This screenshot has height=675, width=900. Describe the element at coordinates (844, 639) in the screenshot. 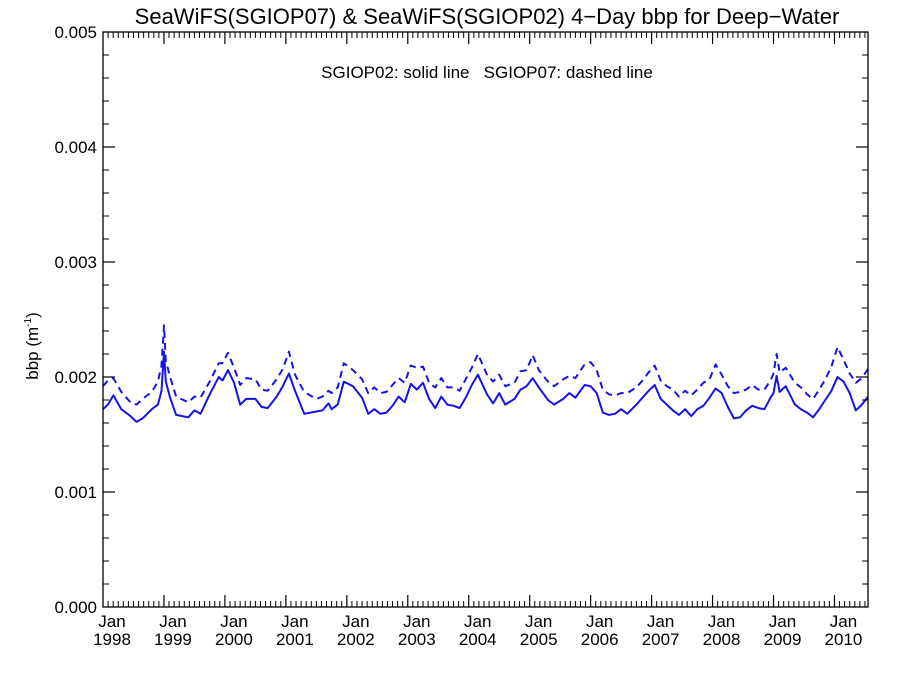

I see `x-tick-label-year: 2010` at that location.